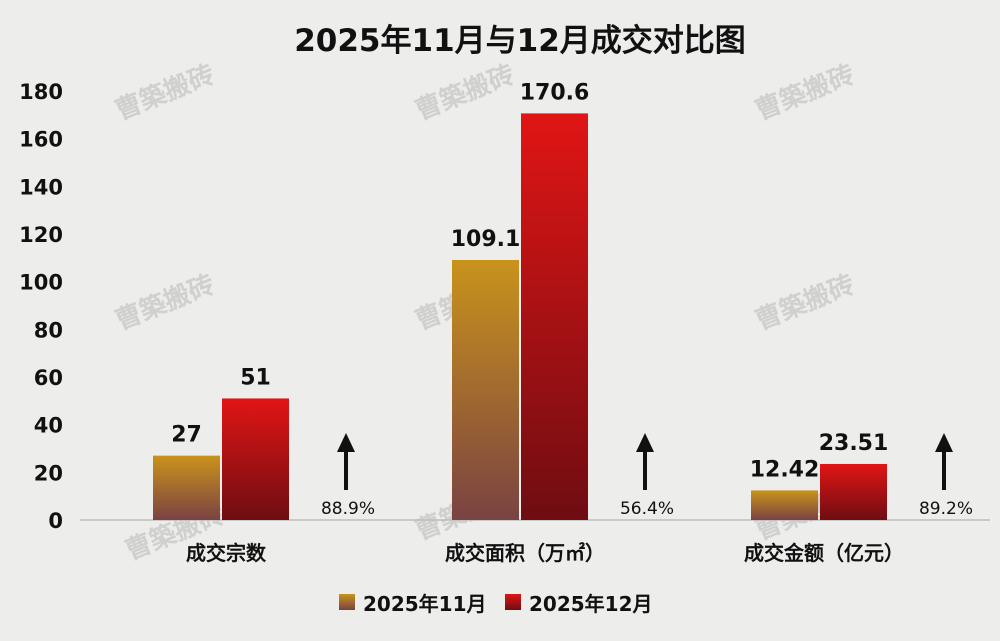 The image size is (1000, 641). Describe the element at coordinates (48, 378) in the screenshot. I see `y-tick-label: 60` at that location.